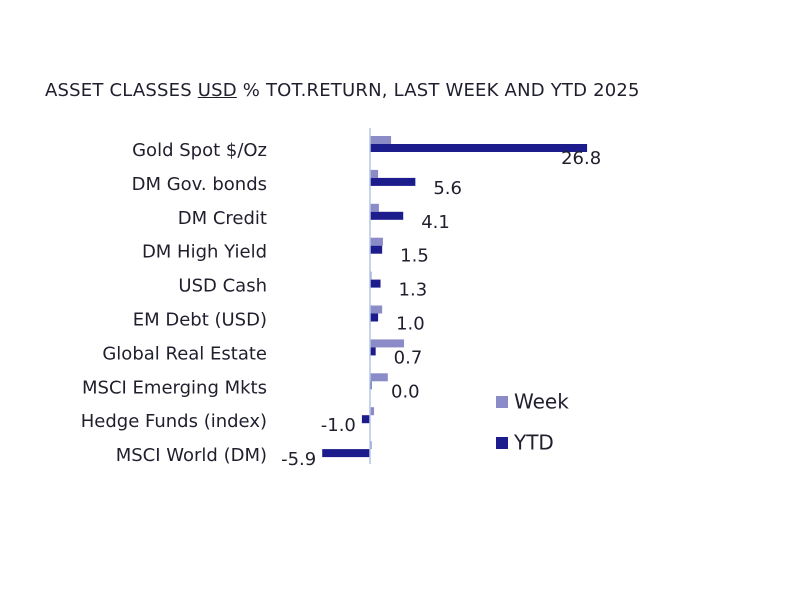 The image size is (800, 600). I want to click on legend-swatch-week, so click(502, 402).